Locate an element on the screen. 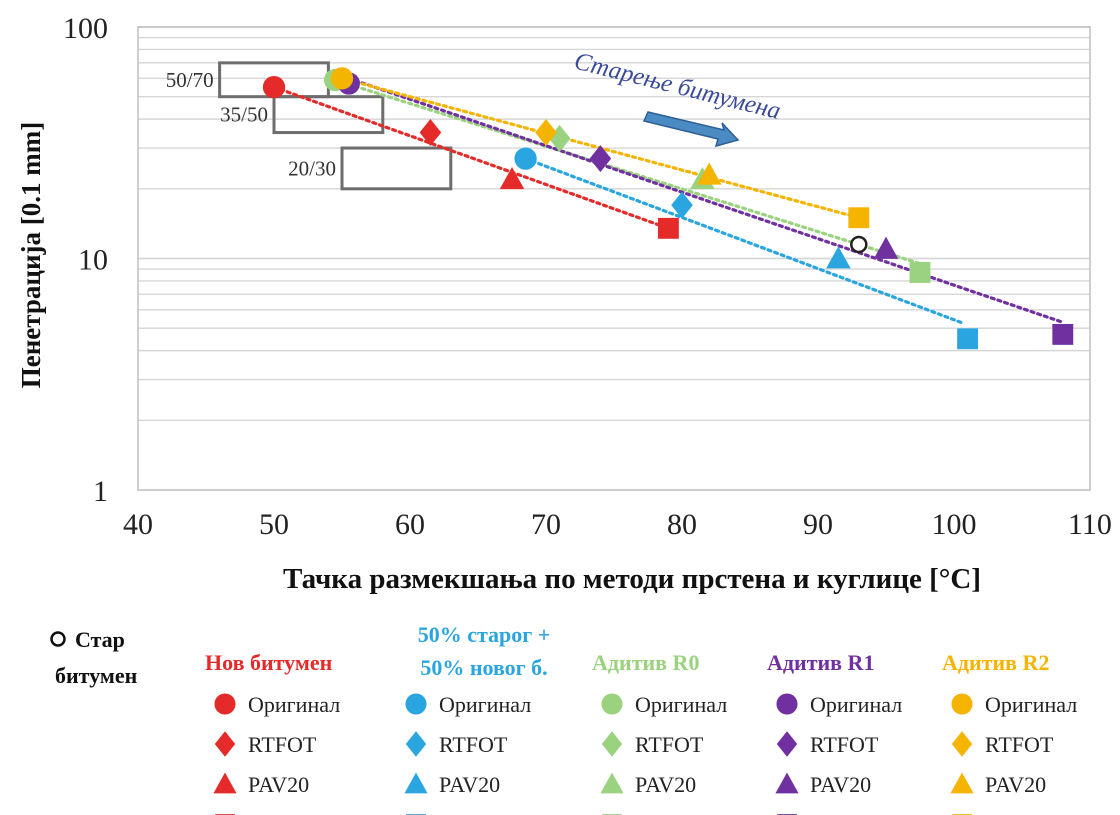 The image size is (1120, 815). grade-box-label: 35/50 is located at coordinates (244, 115).